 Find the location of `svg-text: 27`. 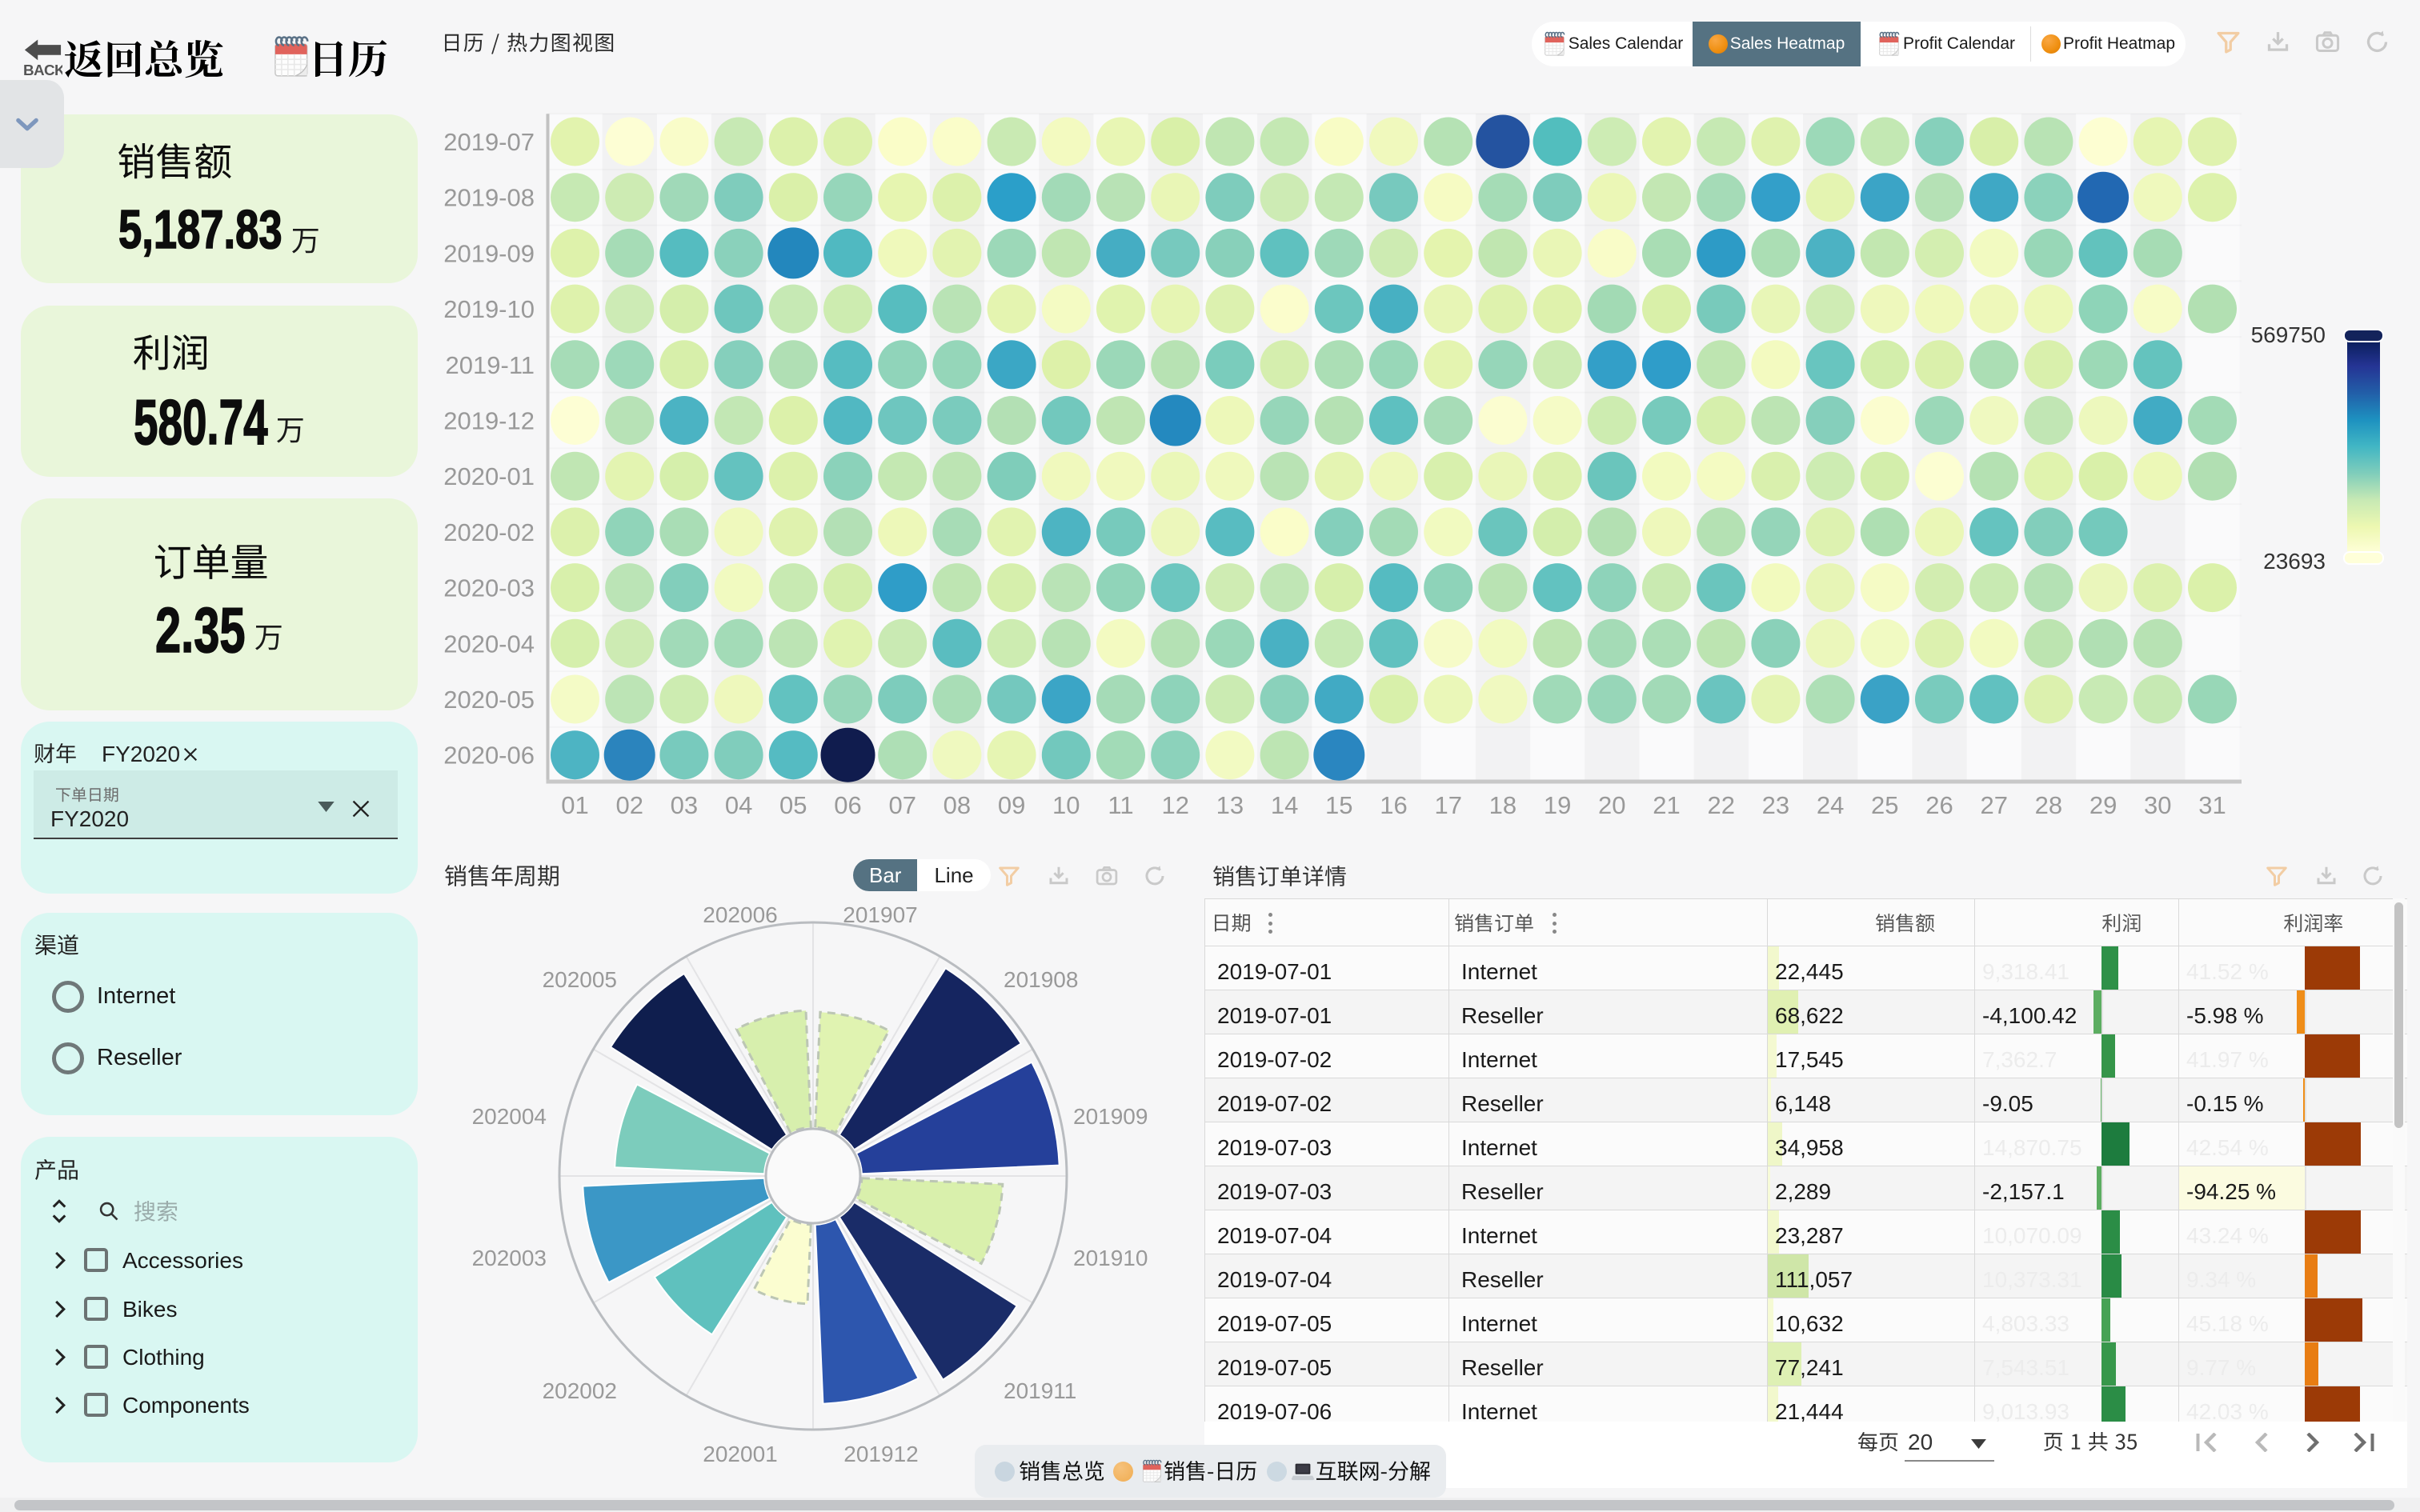

svg-text: 27 is located at coordinates (1993, 805).